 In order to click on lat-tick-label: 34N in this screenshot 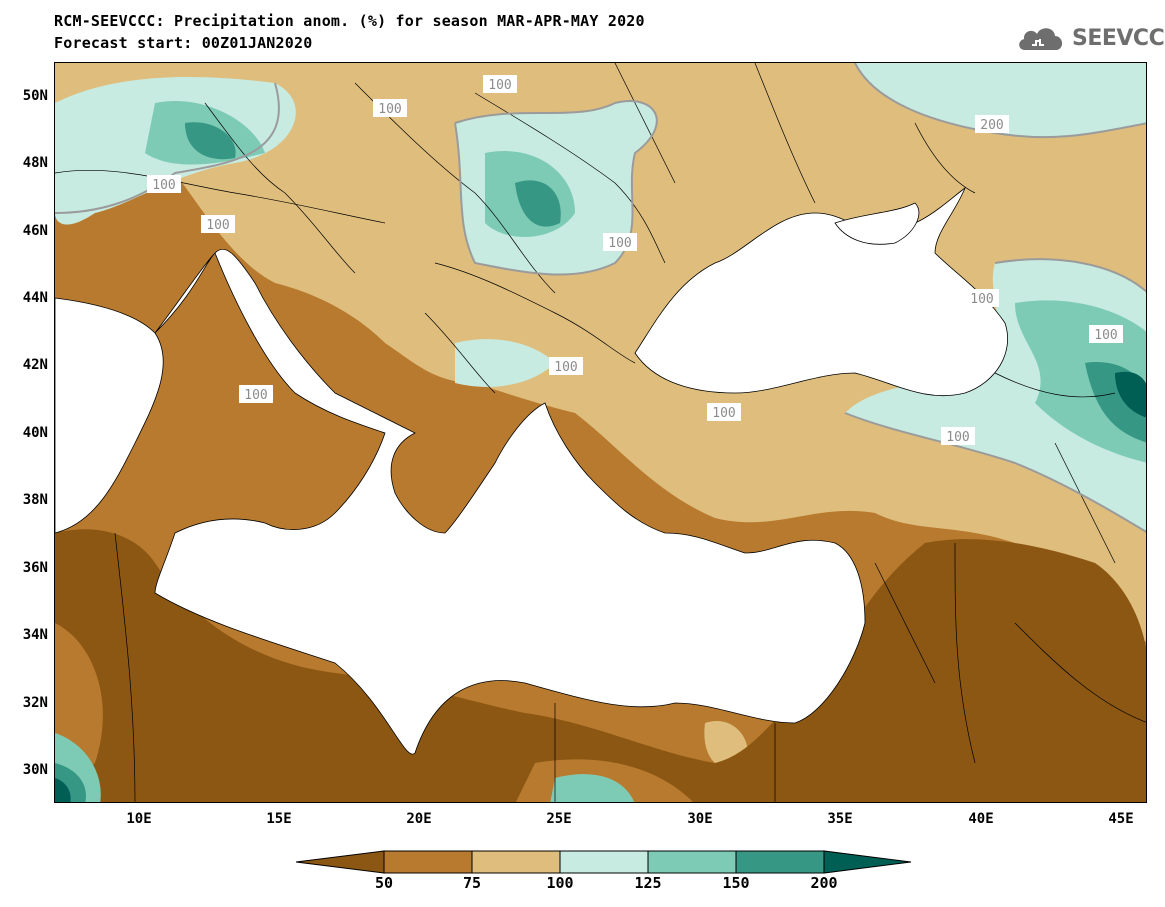, I will do `click(35, 635)`.